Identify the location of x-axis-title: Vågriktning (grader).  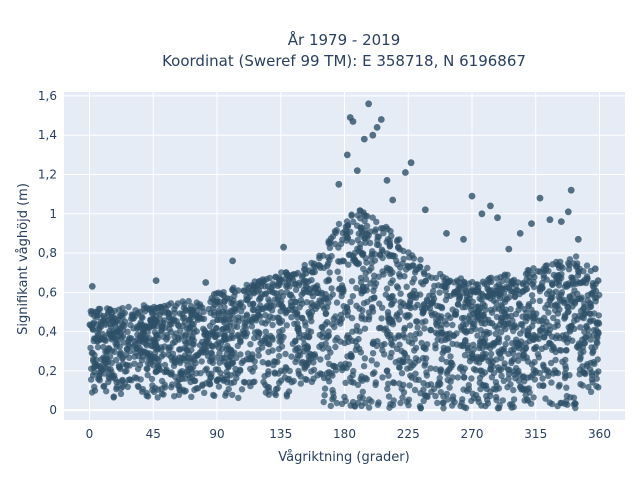
(343, 457).